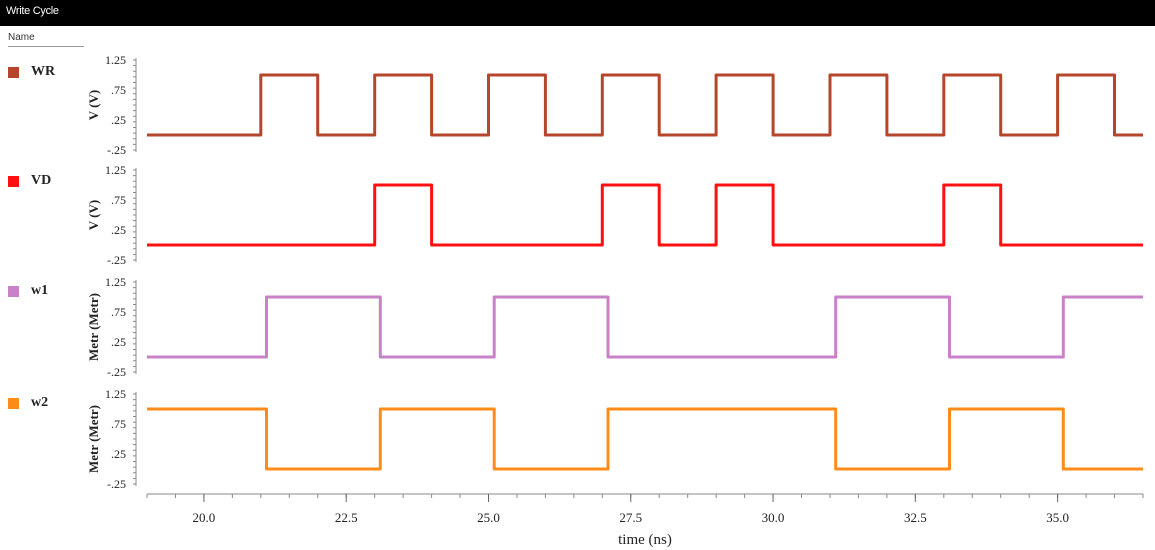  Describe the element at coordinates (116, 372) in the screenshot. I see `y-tick-label-w1: -.25` at that location.